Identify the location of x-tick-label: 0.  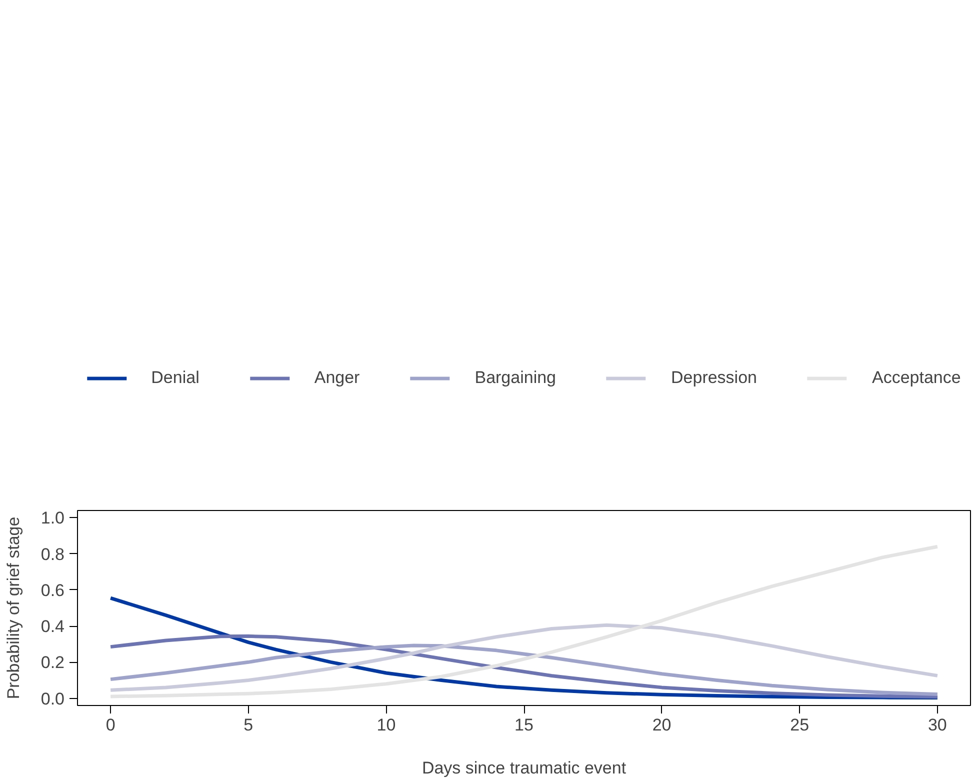
(111, 725).